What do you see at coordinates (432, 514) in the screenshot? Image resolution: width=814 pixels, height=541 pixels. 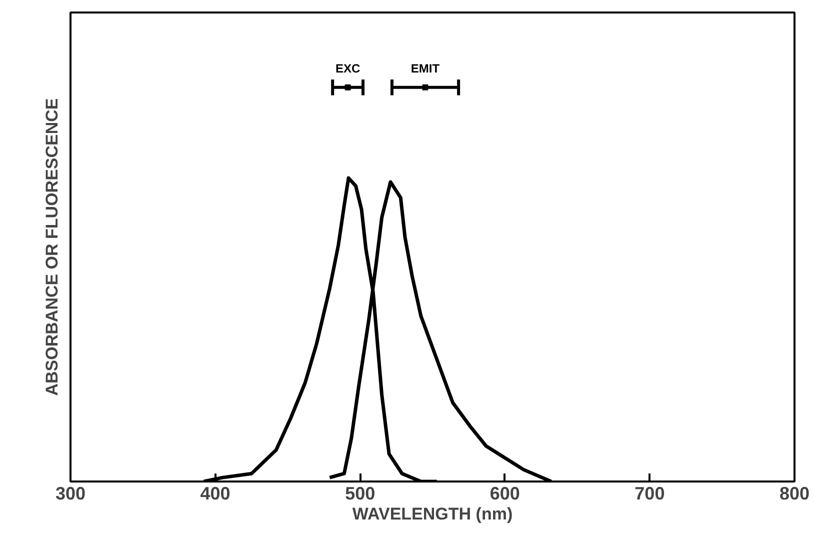 I see `x-axis-title: WAVELENGTH (nm)` at bounding box center [432, 514].